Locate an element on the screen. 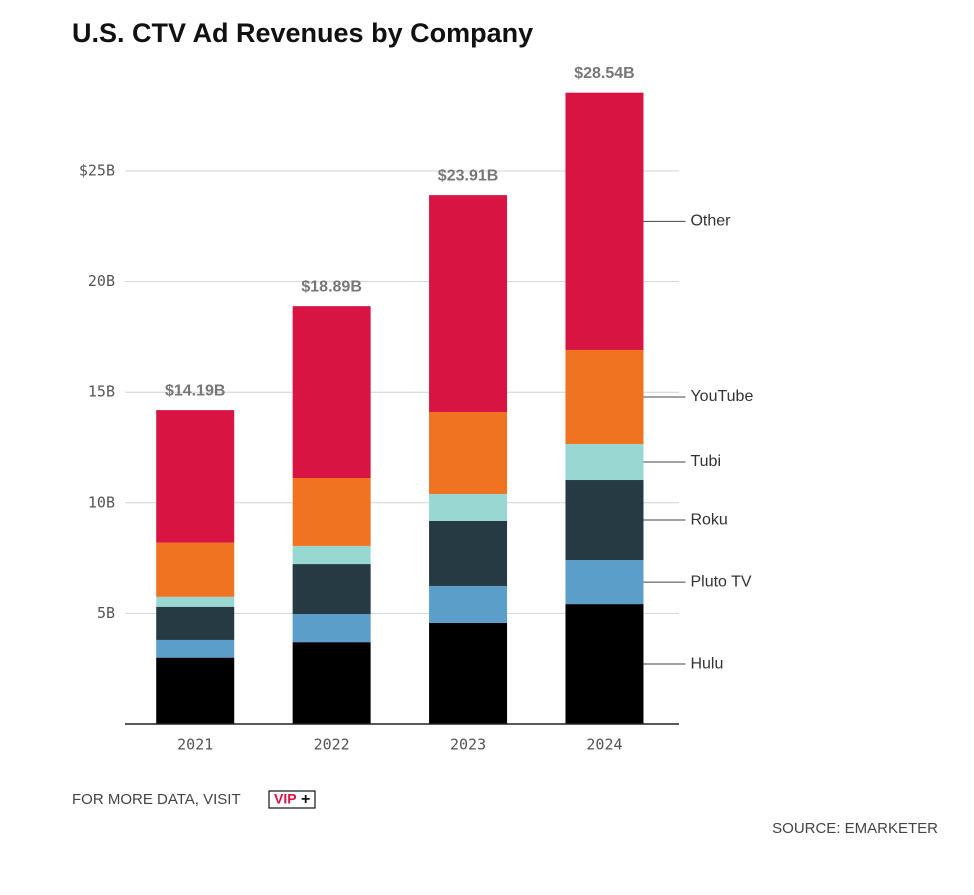 The image size is (974, 895). badge-plus: + is located at coordinates (305, 799).